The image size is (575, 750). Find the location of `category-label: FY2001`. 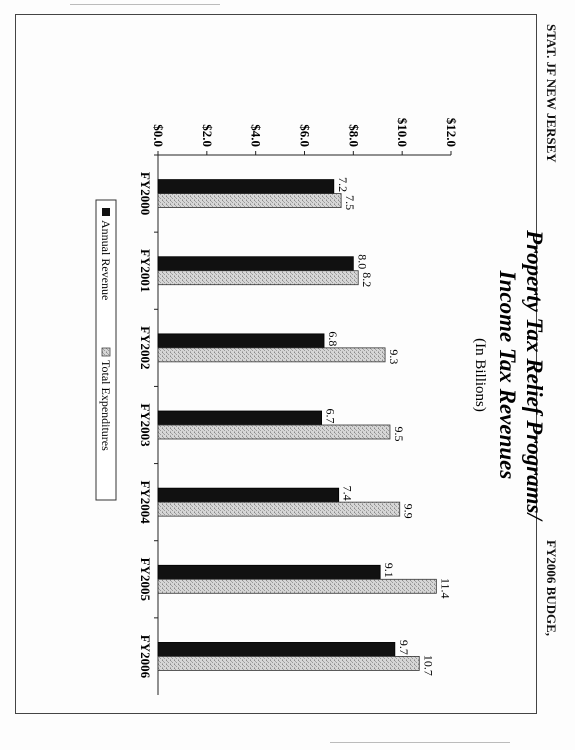

category-label: FY2001 is located at coordinates (145, 270).